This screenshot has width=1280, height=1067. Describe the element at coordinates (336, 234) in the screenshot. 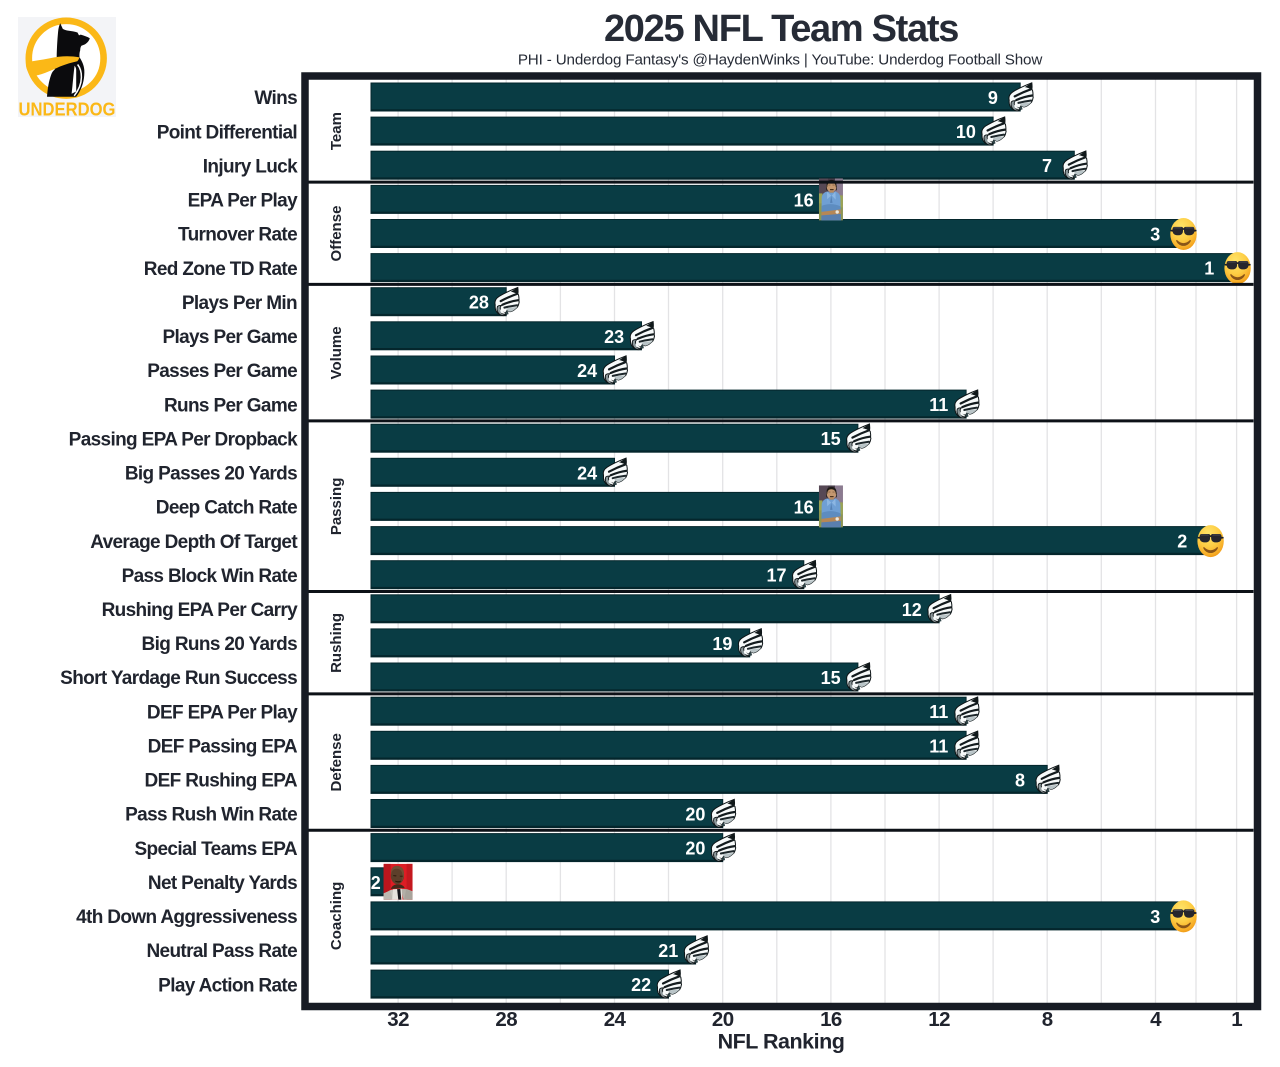

I see `svg-text: Offense` at that location.